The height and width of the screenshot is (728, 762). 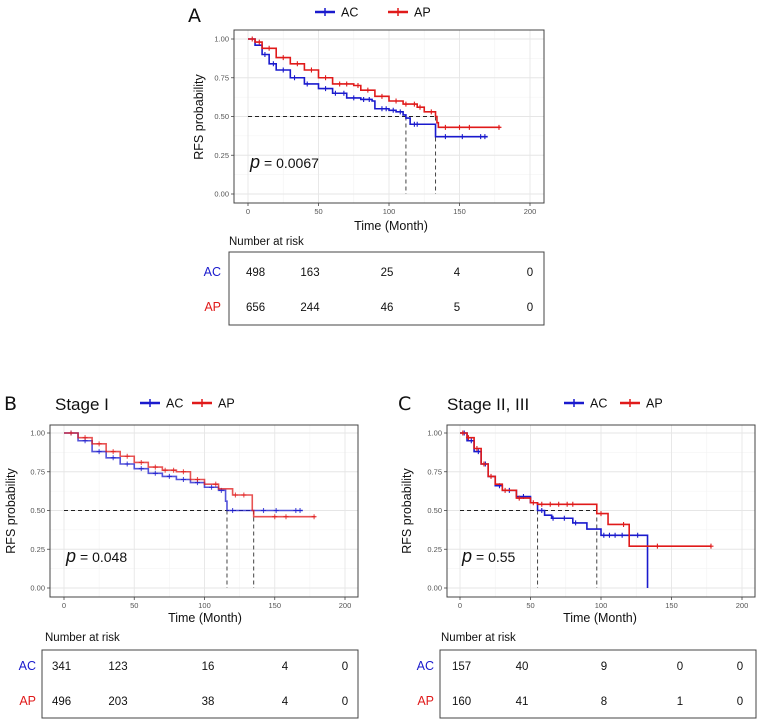 I want to click on risk-count: 46, so click(x=387, y=308).